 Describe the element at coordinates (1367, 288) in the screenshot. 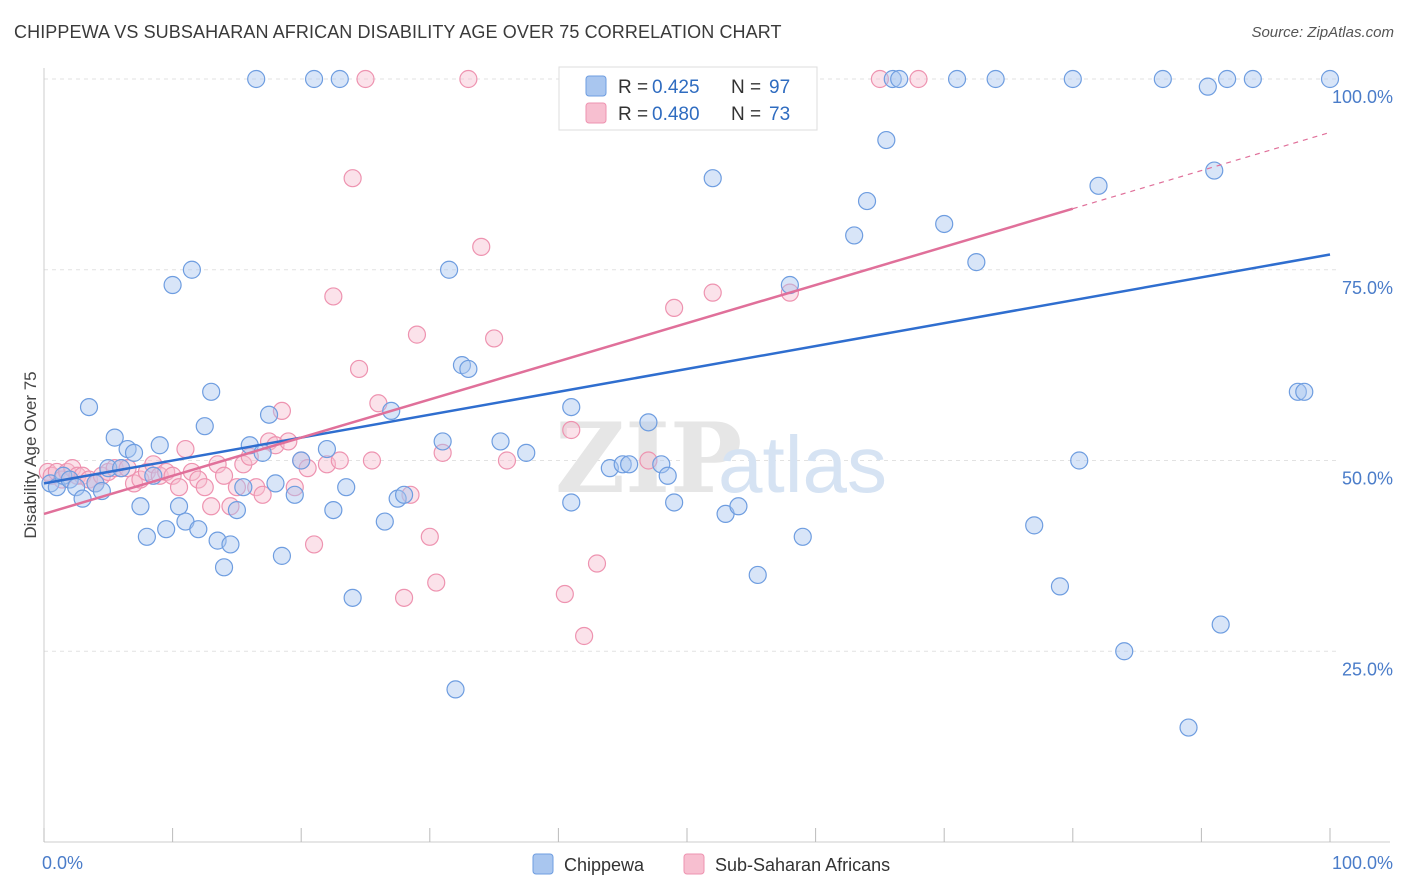

I see `y-tick-label: 75.0%` at that location.